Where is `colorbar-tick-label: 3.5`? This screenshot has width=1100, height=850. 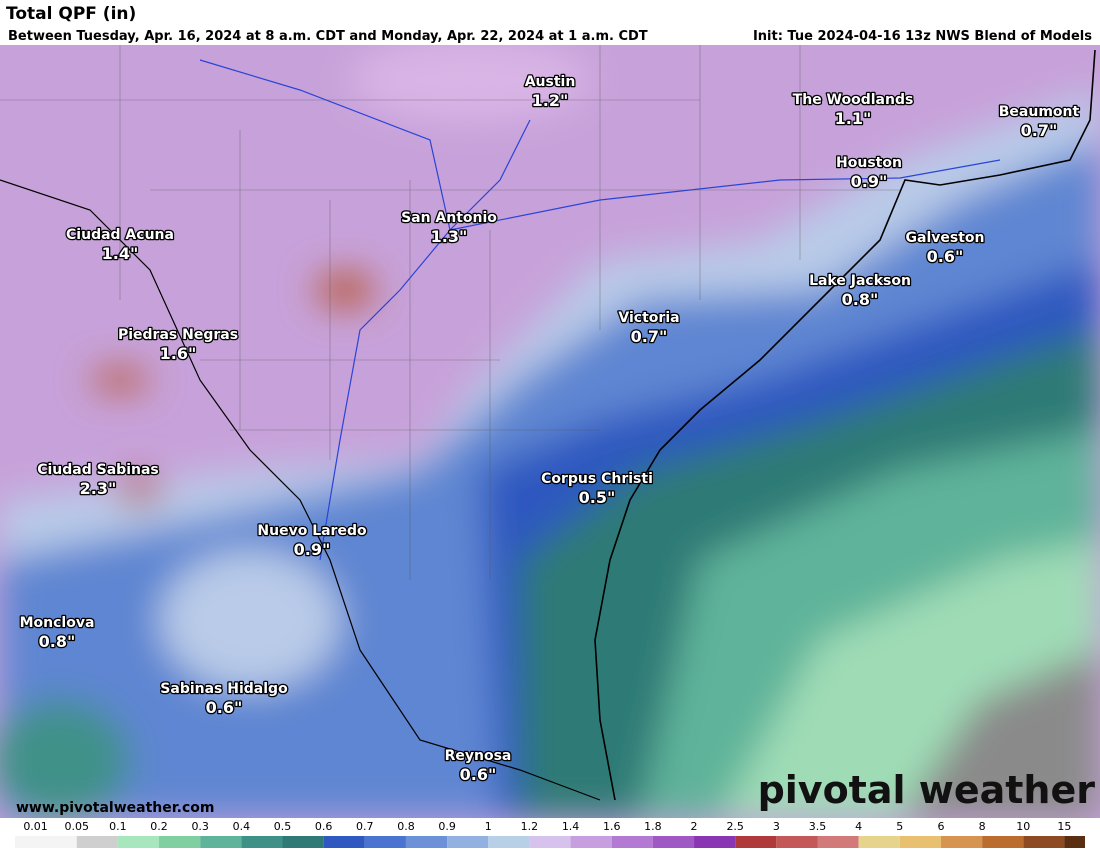
colorbar-tick-label: 3.5 is located at coordinates (818, 826).